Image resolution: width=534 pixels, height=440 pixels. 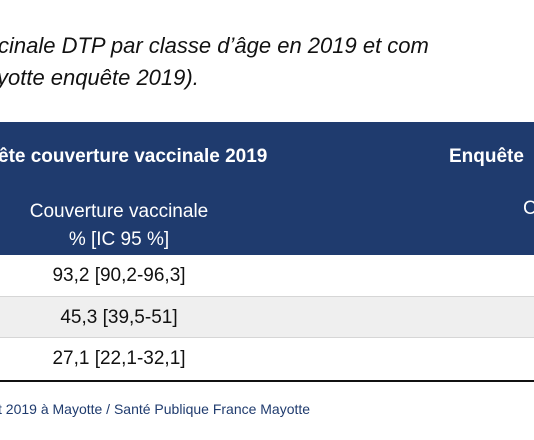 What do you see at coordinates (267, 381) in the screenshot?
I see `table-bottom-rule` at bounding box center [267, 381].